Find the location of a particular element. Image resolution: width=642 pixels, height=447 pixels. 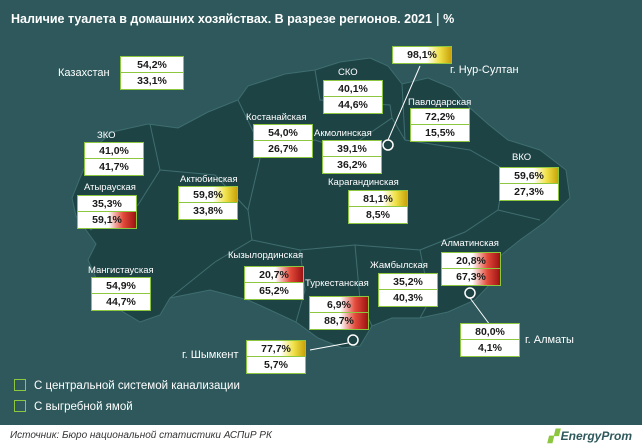

vko-box: 59,6% 27,3% is located at coordinates (529, 184).